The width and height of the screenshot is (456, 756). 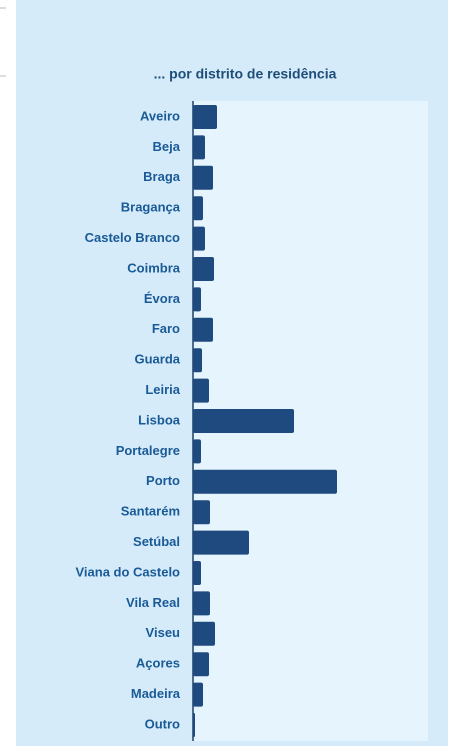 What do you see at coordinates (160, 115) in the screenshot?
I see `category-label: Aveiro` at bounding box center [160, 115].